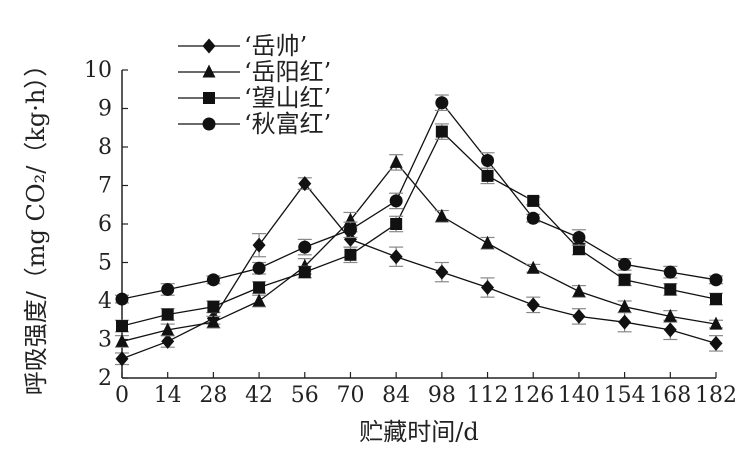 The height and width of the screenshot is (469, 746). I want to click on legend-entry: ‘望山红’, so click(254, 98).